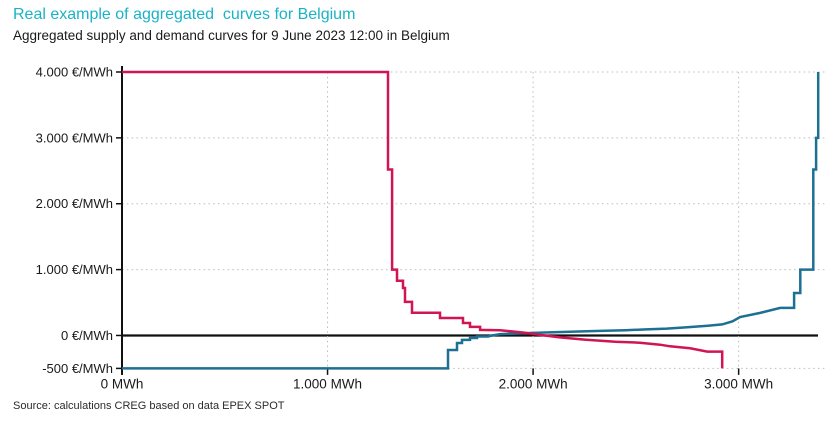 The image size is (831, 424). What do you see at coordinates (74, 137) in the screenshot?
I see `y-tick-label: 3.000 €/MWh` at bounding box center [74, 137].